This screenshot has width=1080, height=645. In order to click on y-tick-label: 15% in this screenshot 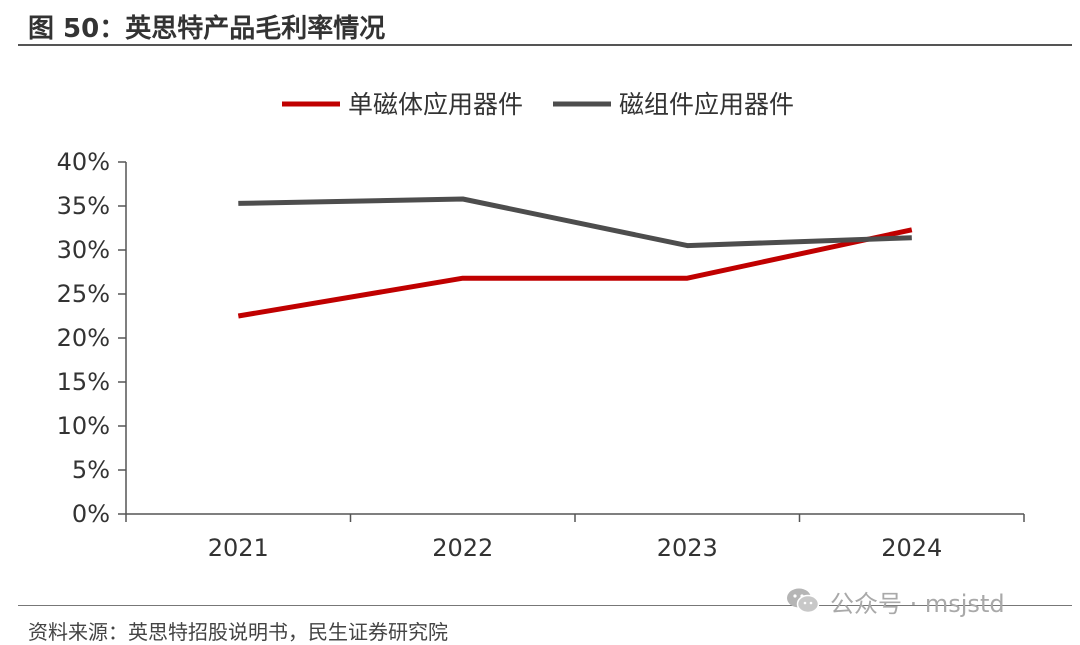, I will do `click(83, 382)`.